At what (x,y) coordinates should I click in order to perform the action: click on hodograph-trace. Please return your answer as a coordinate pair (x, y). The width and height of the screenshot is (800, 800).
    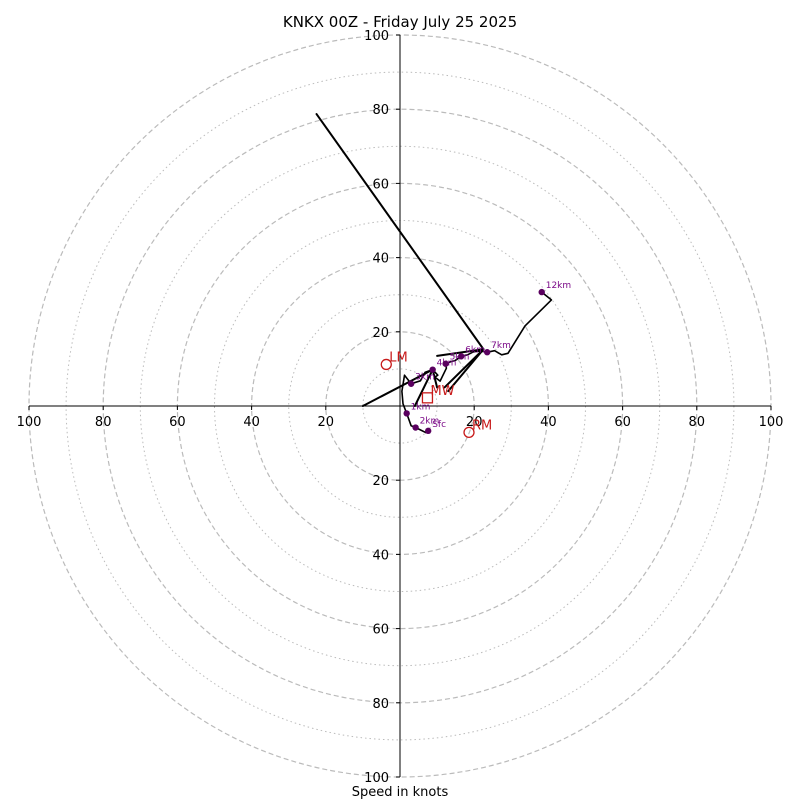
    Looking at the image, I should click on (477, 362).